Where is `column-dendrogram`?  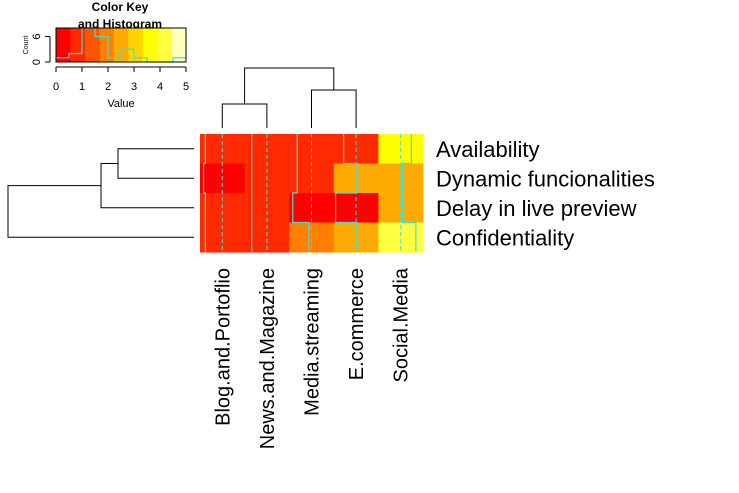
column-dendrogram is located at coordinates (289, 97).